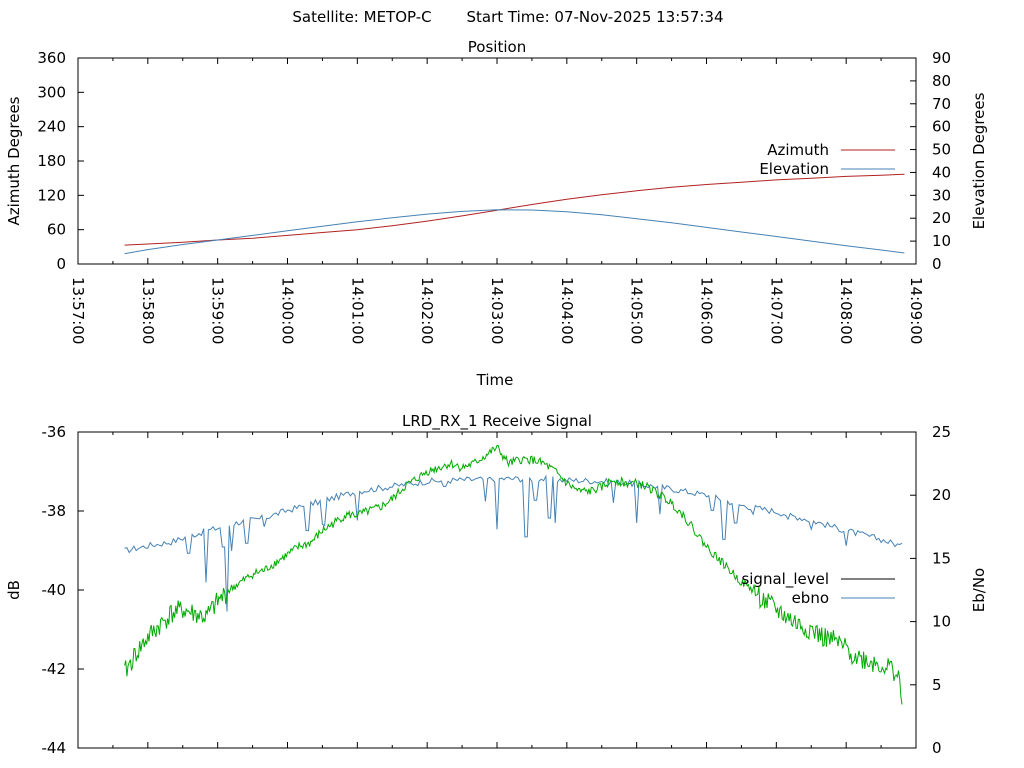  I want to click on signal-right-tick-label: 20, so click(941, 495).